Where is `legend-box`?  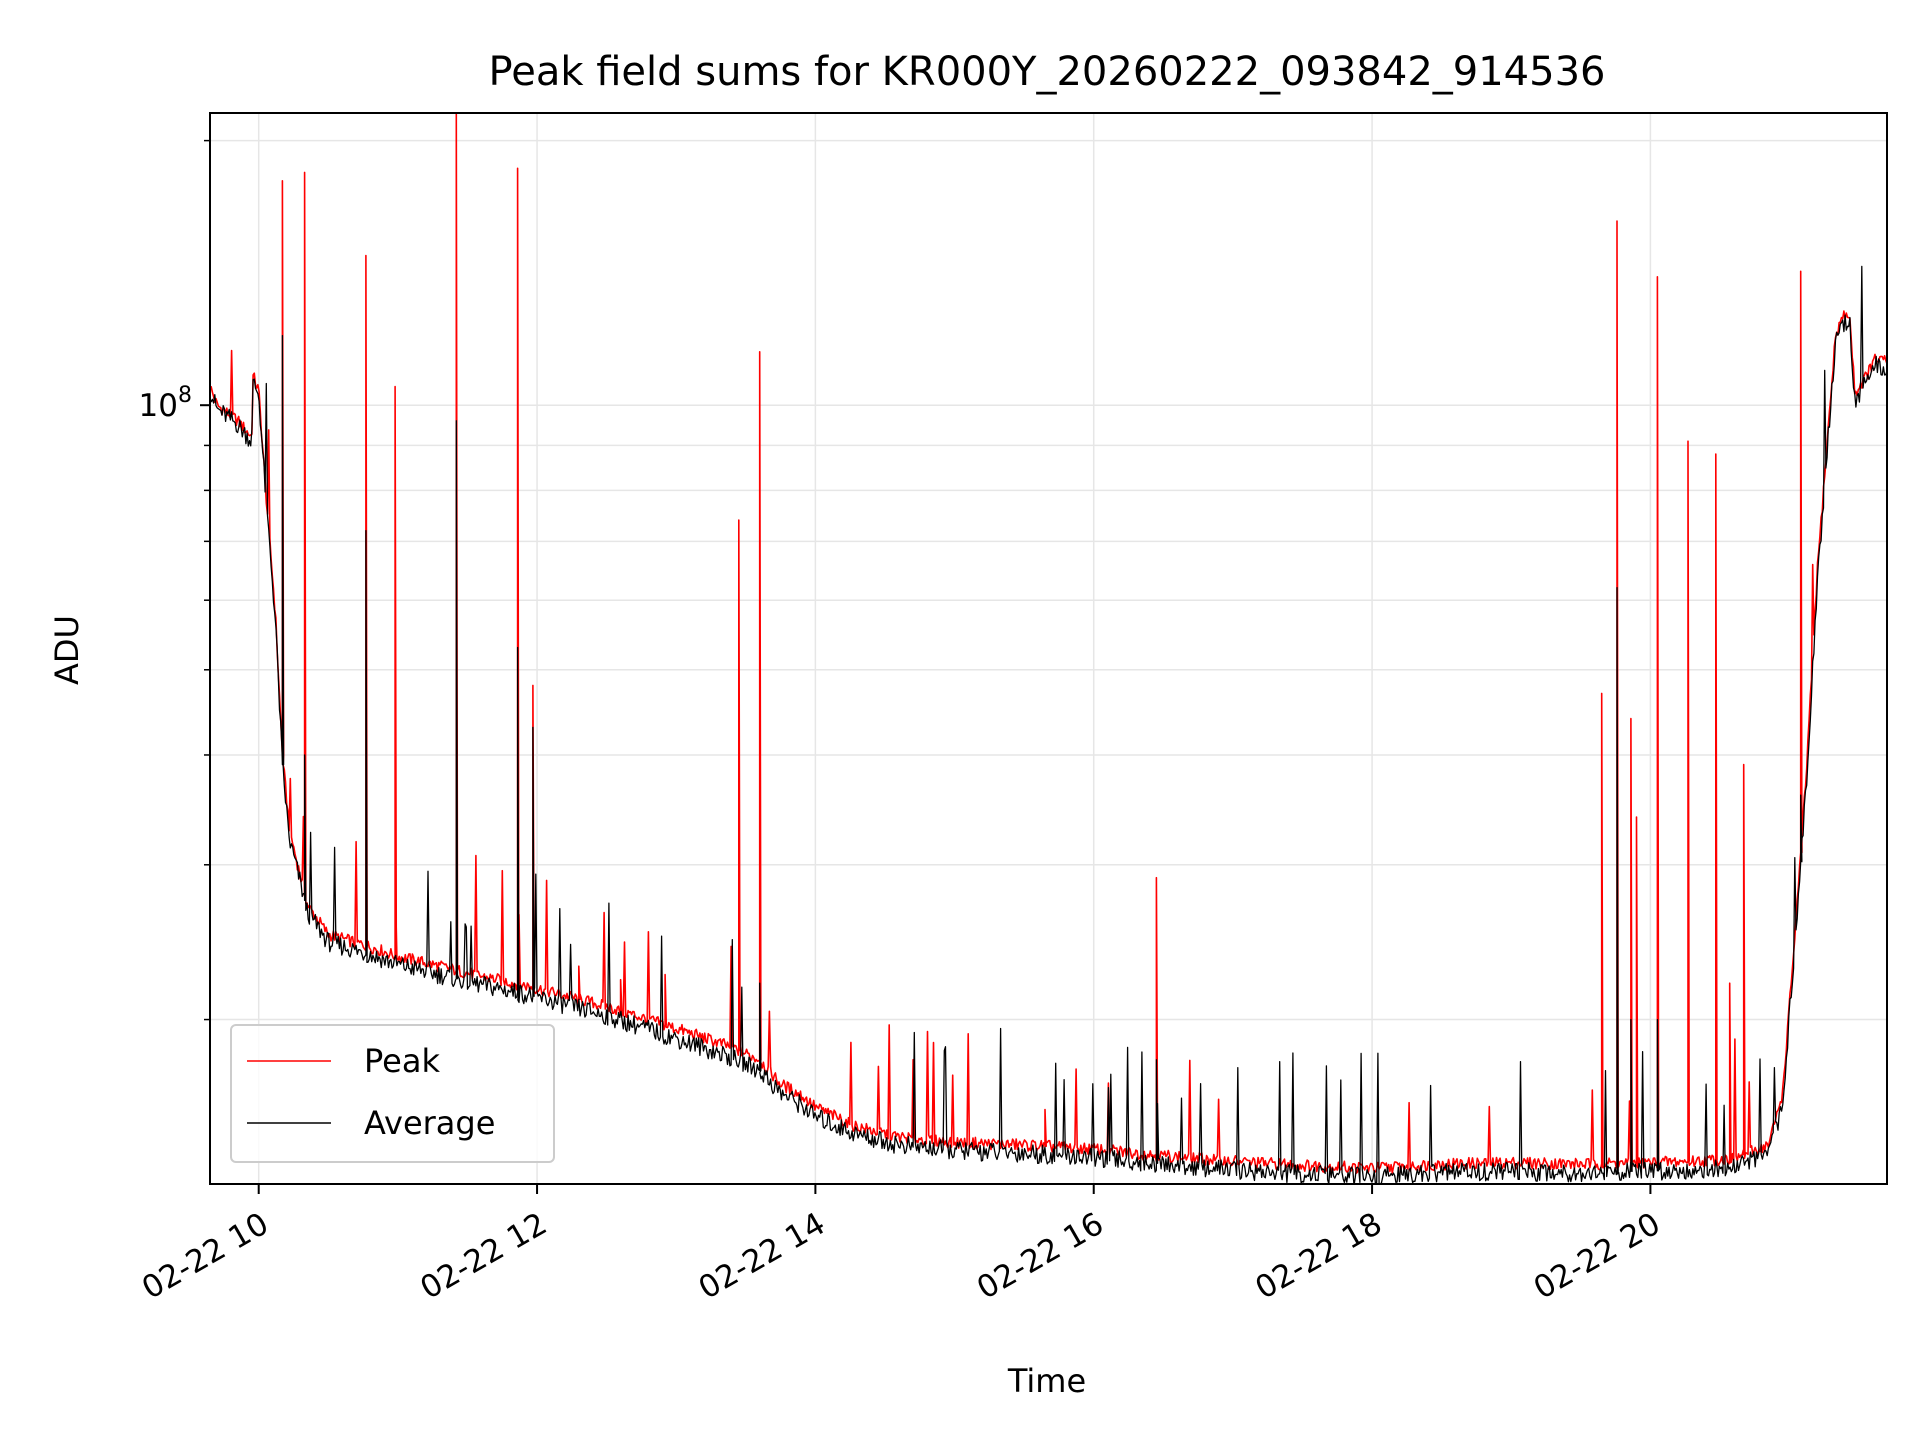 legend-box is located at coordinates (392, 1093).